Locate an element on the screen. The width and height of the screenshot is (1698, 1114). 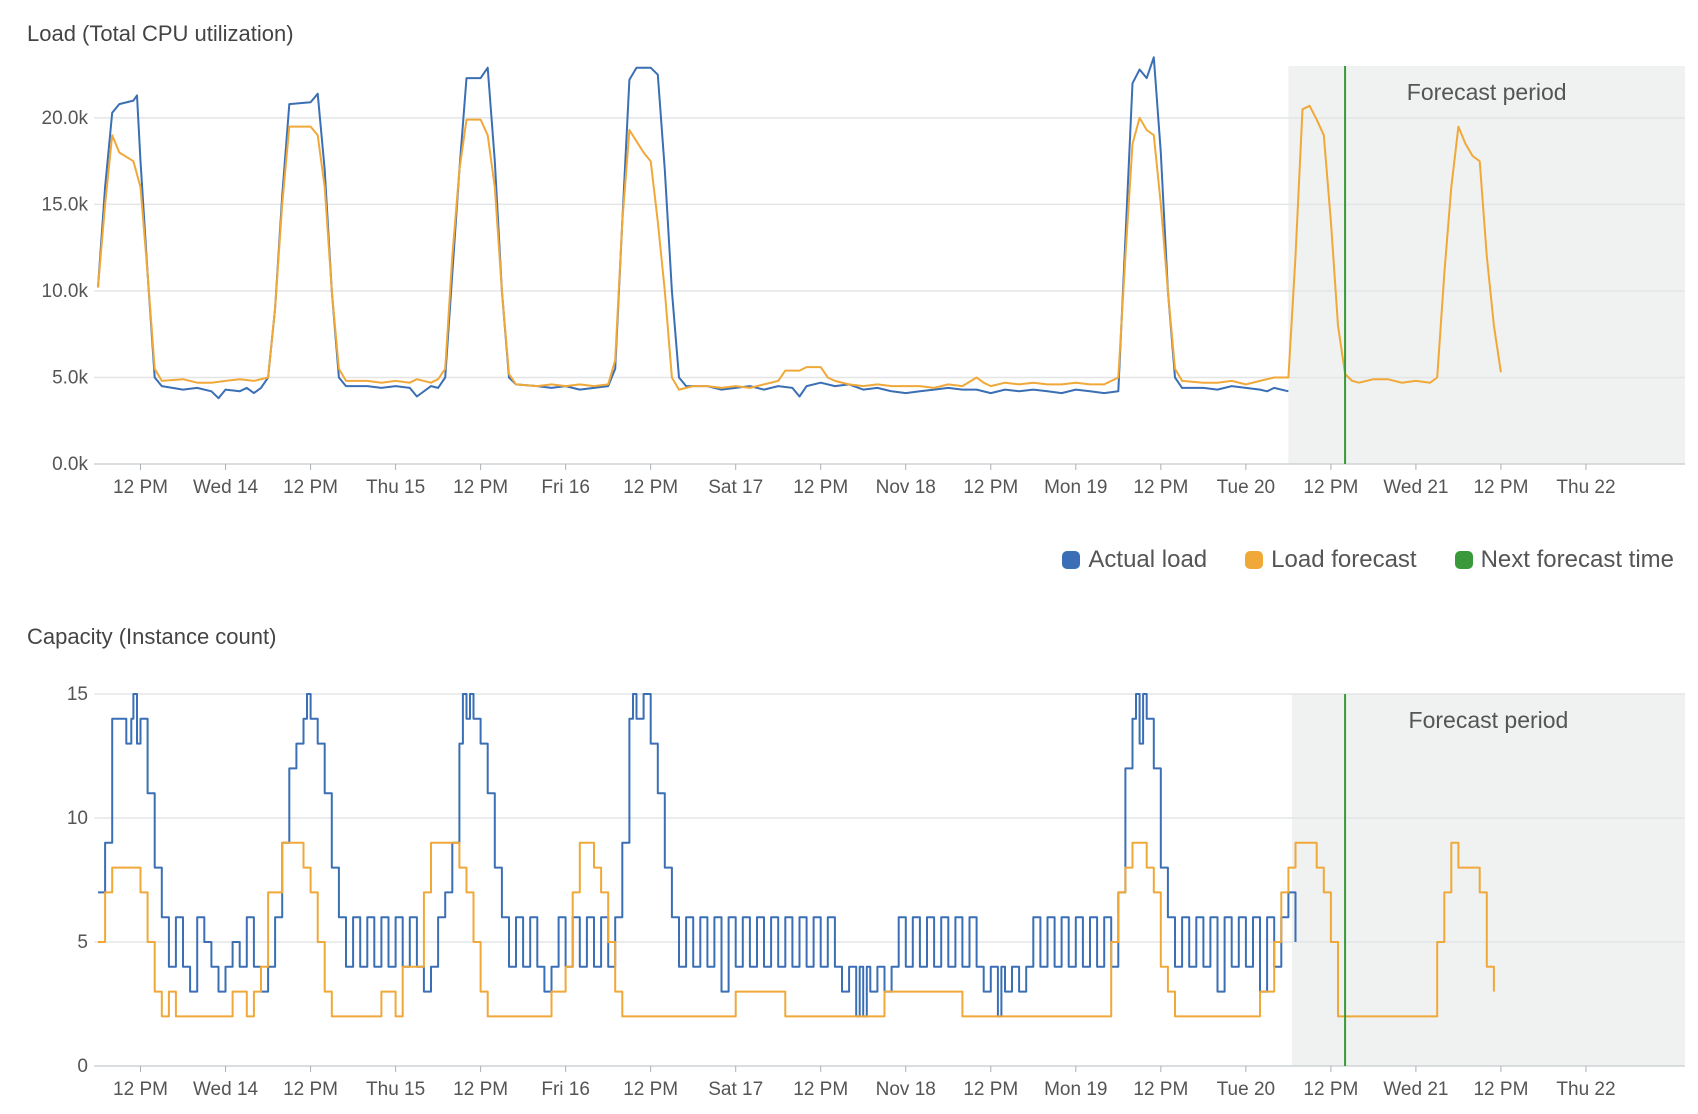
y-tick-label: 15 is located at coordinates (77, 694).